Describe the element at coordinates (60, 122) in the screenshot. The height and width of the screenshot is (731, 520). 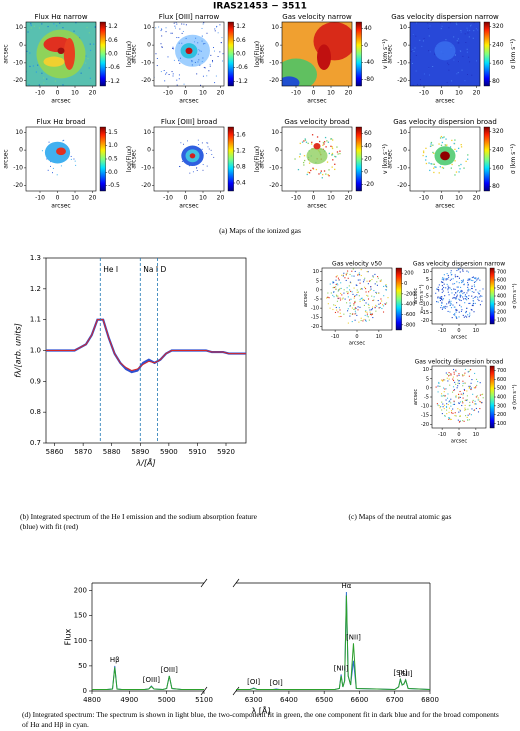
I see `map-title: Flux Hα broad` at that location.